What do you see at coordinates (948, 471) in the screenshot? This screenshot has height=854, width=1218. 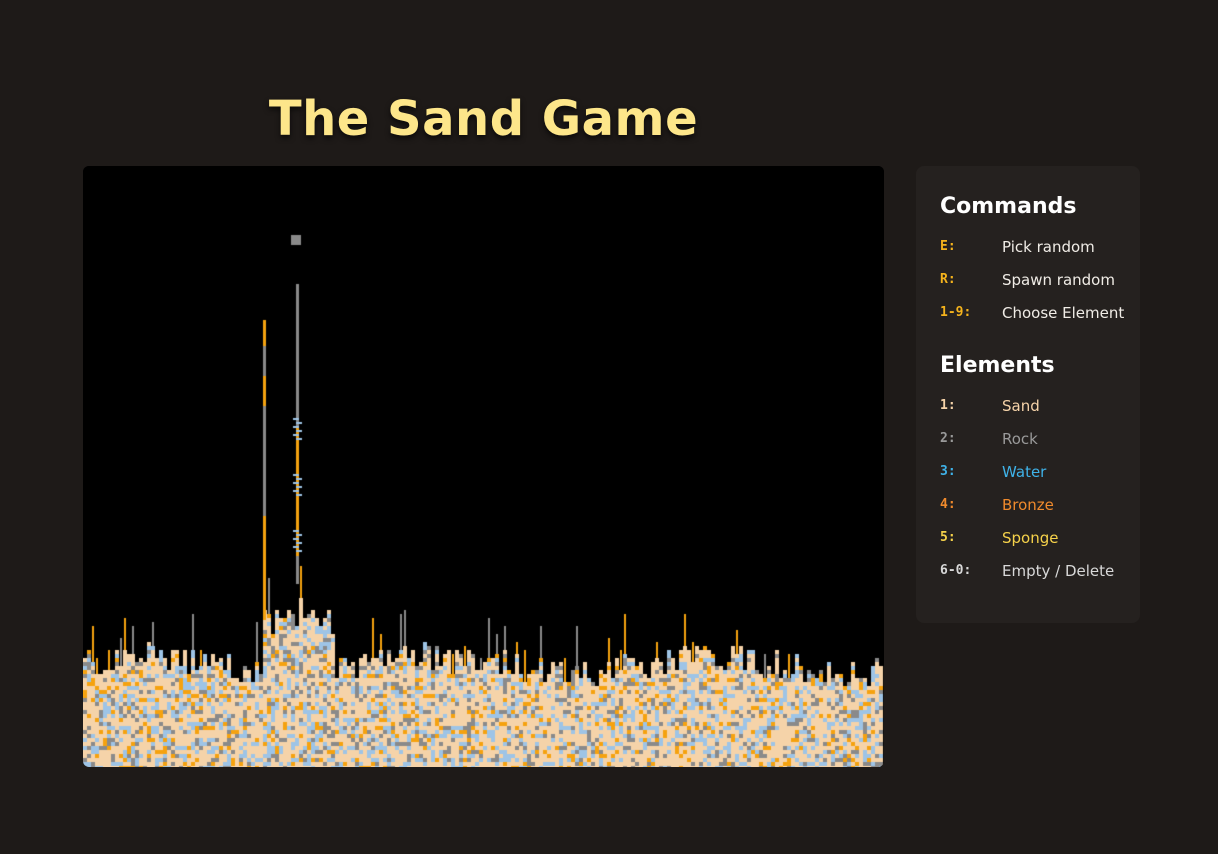 I see `element-key: 3:` at bounding box center [948, 471].